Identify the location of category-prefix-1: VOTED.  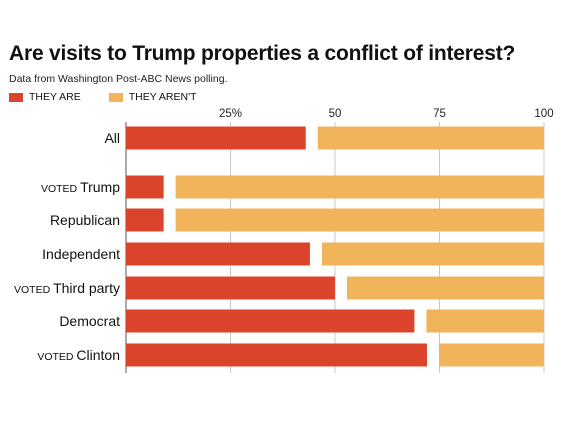
(60, 189).